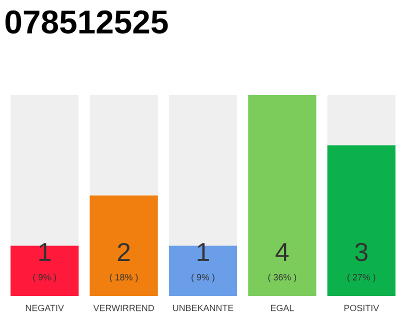 This screenshot has width=410, height=320. What do you see at coordinates (362, 278) in the screenshot?
I see `data-label: ( 27% )` at bounding box center [362, 278].